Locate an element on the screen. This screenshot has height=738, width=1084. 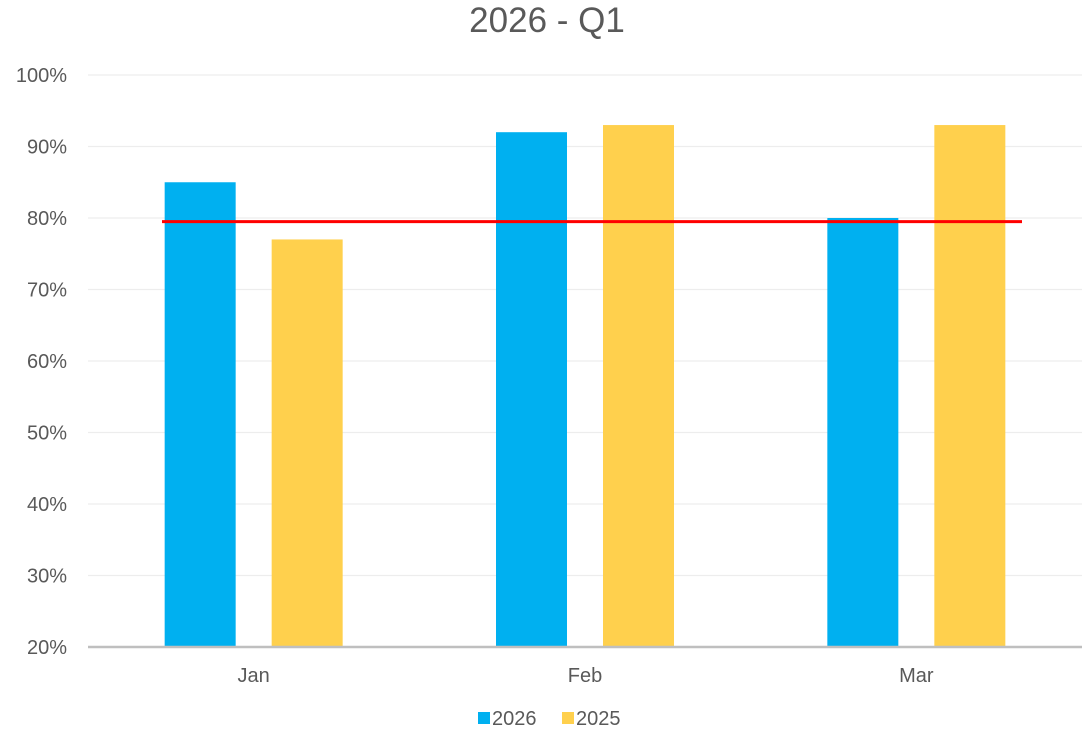
y-tick-label: 80% is located at coordinates (47, 219).